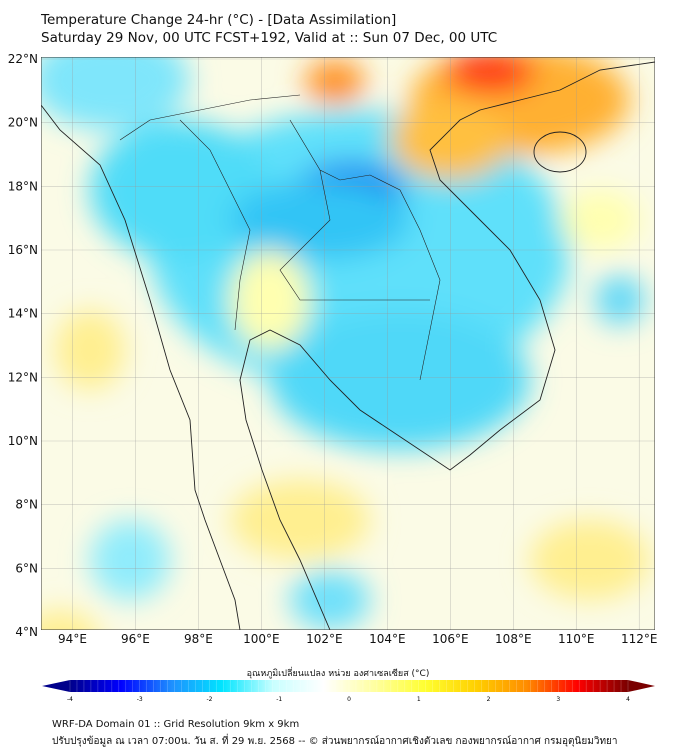 Image resolution: width=676 pixels, height=756 pixels. What do you see at coordinates (23, 441) in the screenshot?
I see `lat-tick-label: 10°N` at bounding box center [23, 441].